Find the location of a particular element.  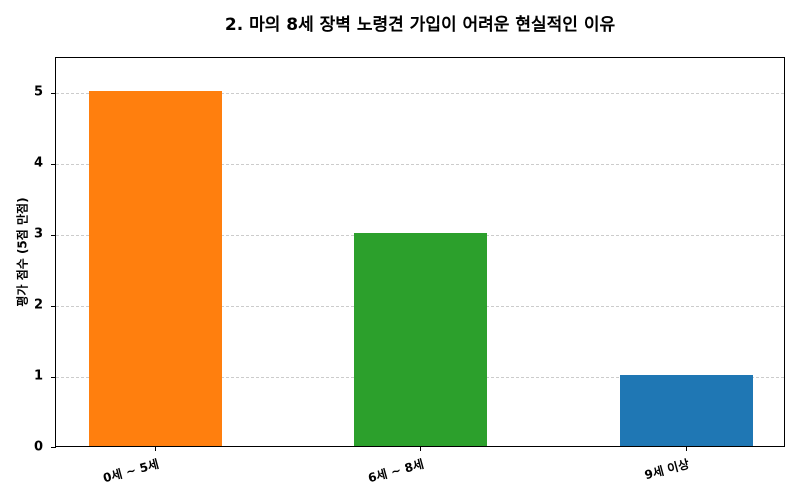

x-tick-label: 0세 ~ 5세 is located at coordinates (131, 471).